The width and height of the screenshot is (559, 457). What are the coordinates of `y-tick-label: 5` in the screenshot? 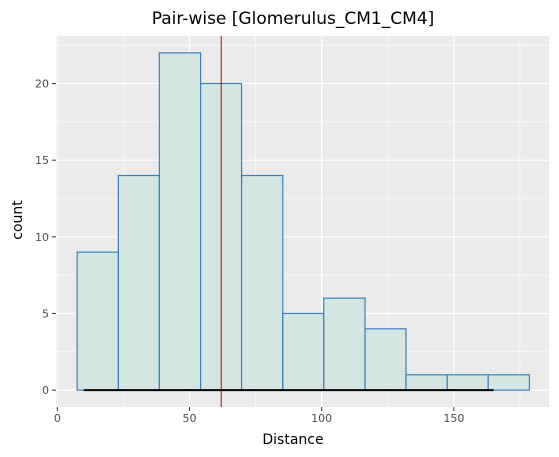 It's located at (45, 313).